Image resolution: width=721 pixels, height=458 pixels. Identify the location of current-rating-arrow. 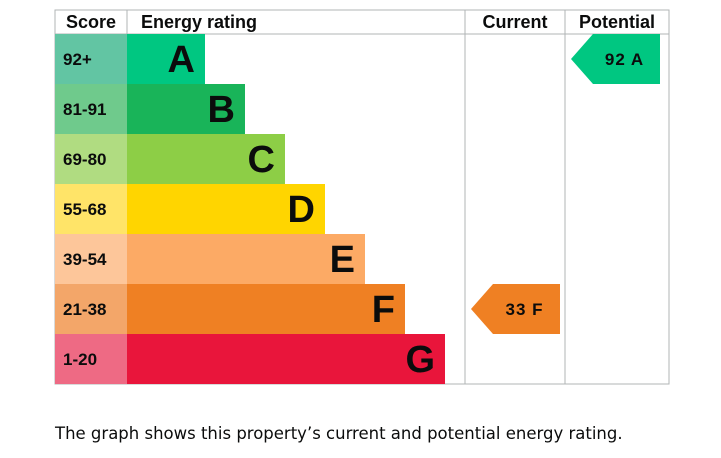
(515, 309).